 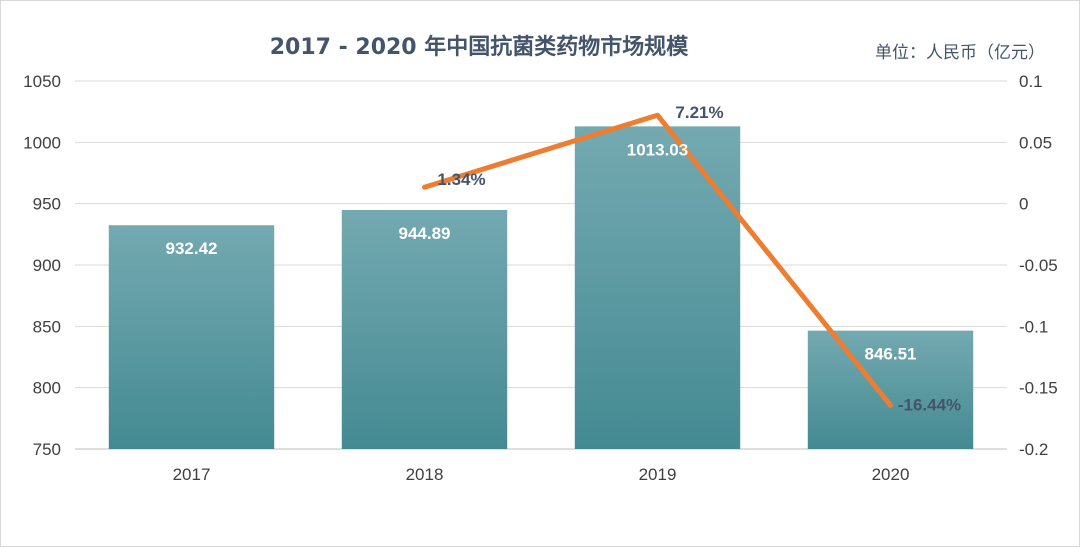 What do you see at coordinates (891, 474) in the screenshot?
I see `x-axis-tick-label: 2020` at bounding box center [891, 474].